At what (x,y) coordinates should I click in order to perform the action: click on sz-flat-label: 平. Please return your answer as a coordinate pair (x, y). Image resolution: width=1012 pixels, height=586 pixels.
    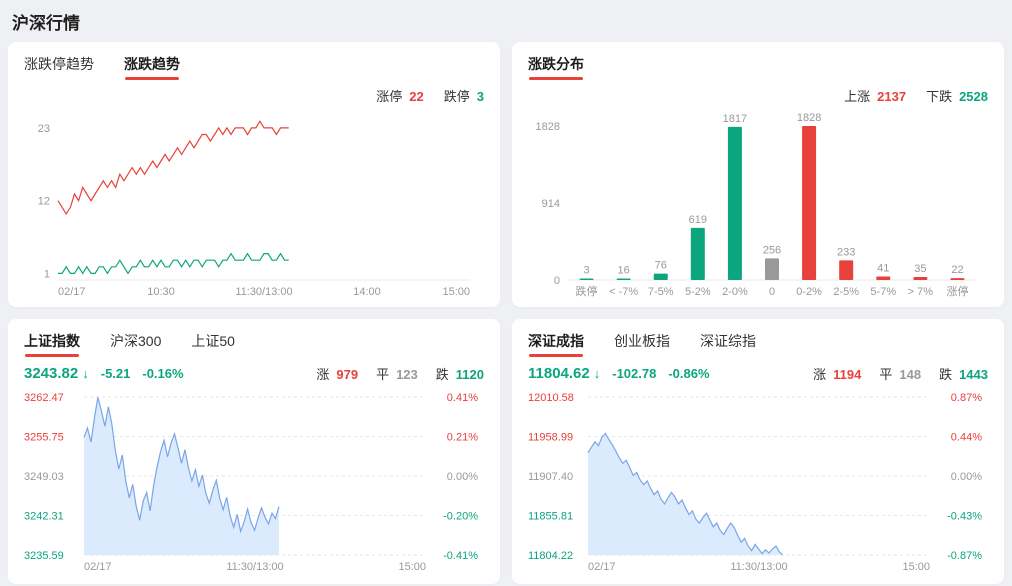
    Looking at the image, I should click on (886, 374).